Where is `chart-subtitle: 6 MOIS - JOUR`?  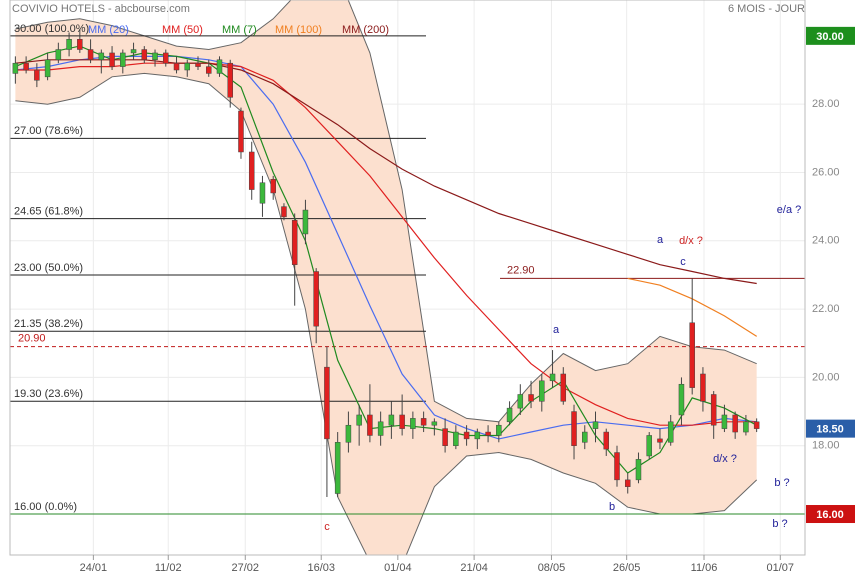
chart-subtitle: 6 MOIS - JOUR is located at coordinates (766, 9).